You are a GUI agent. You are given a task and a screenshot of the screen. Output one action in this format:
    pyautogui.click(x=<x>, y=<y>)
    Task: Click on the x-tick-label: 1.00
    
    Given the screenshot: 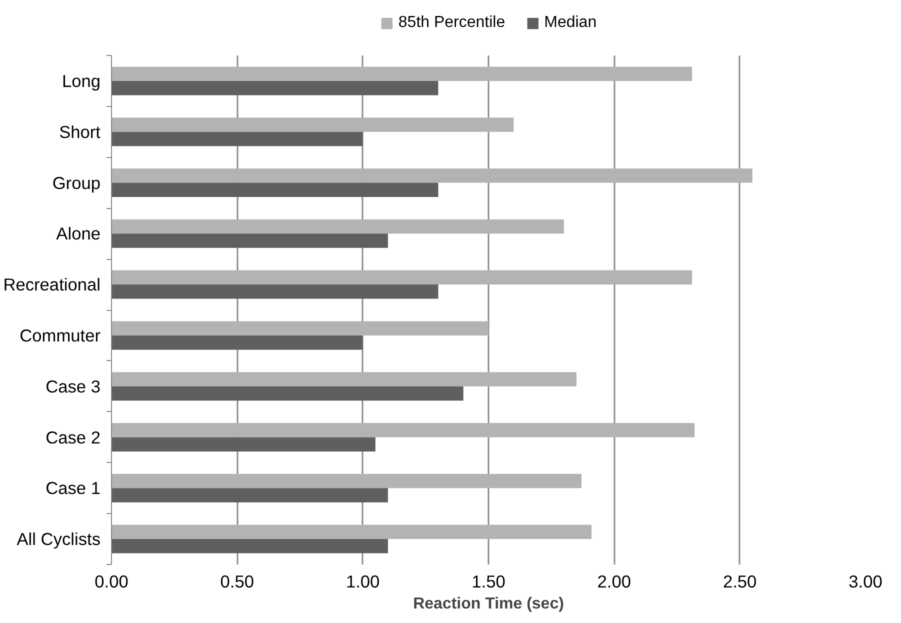 What is the action you would take?
    pyautogui.click(x=363, y=582)
    